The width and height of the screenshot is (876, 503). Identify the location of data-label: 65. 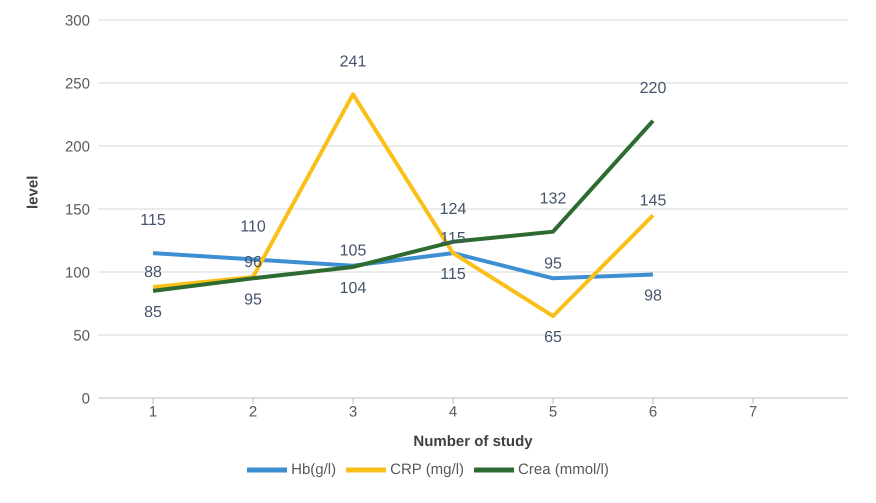
(553, 337).